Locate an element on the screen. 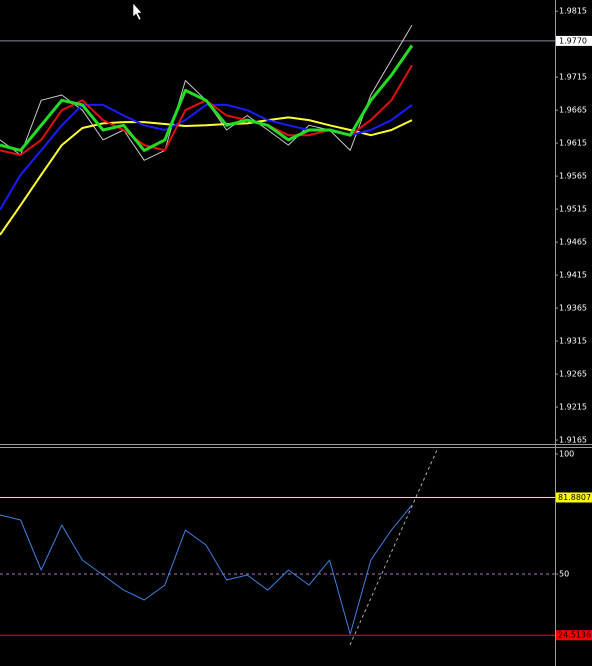  y-tick-label: 1.9565 is located at coordinates (573, 176).